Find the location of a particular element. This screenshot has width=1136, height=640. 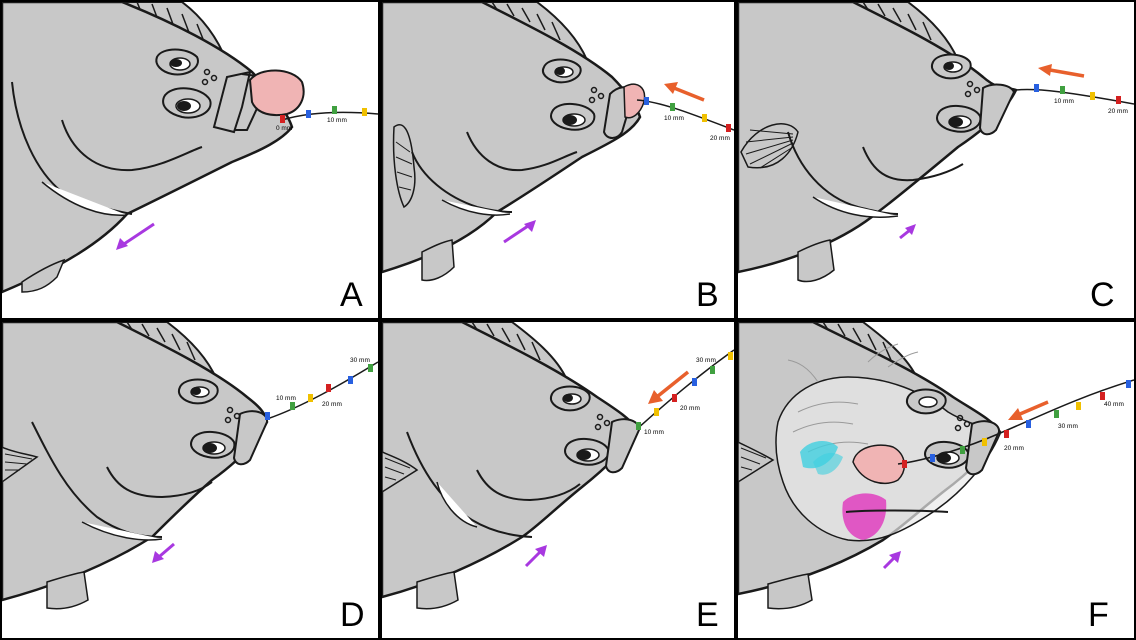

panel-label-a: A is located at coordinates (351, 295).